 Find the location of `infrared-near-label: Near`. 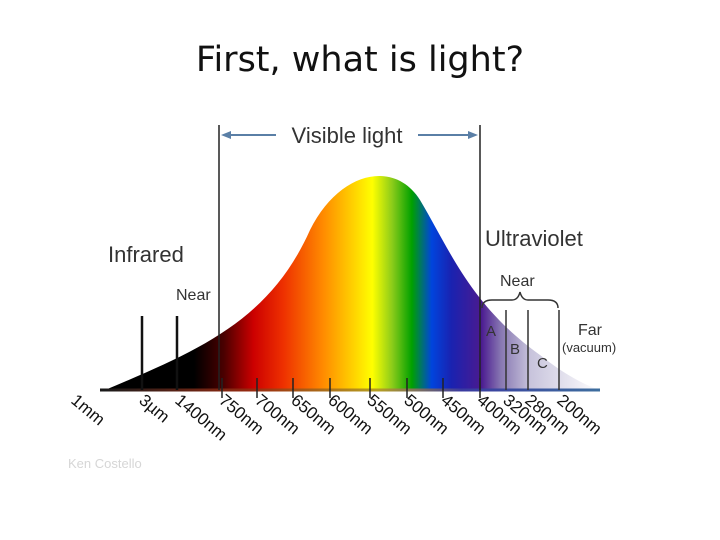

infrared-near-label: Near is located at coordinates (193, 295).